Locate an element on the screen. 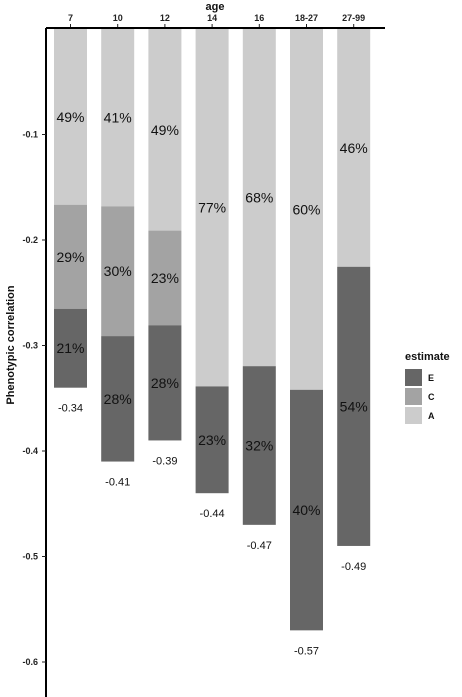  pct-label-e-7: 21% is located at coordinates (70, 348).